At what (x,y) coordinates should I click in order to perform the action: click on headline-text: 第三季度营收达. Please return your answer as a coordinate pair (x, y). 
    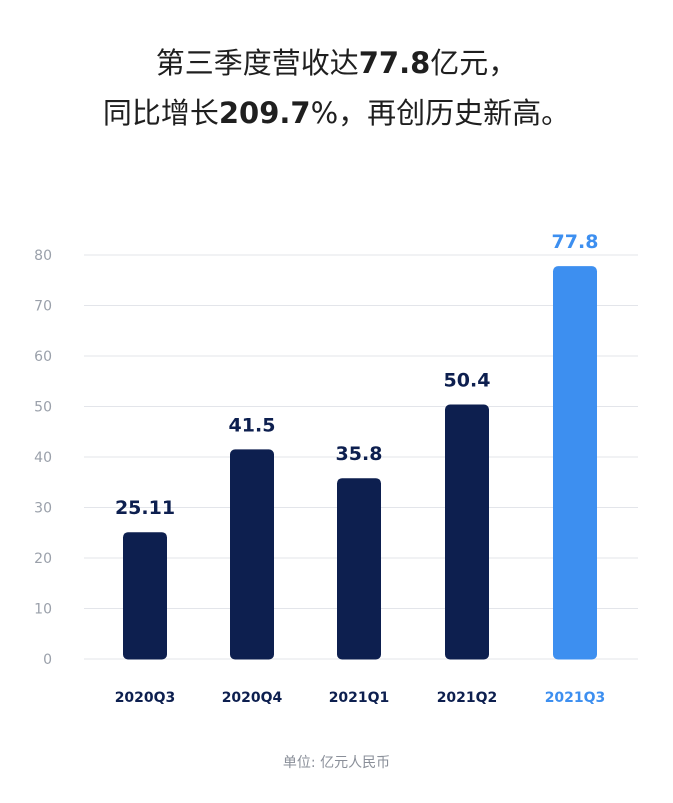
    Looking at the image, I should click on (257, 63).